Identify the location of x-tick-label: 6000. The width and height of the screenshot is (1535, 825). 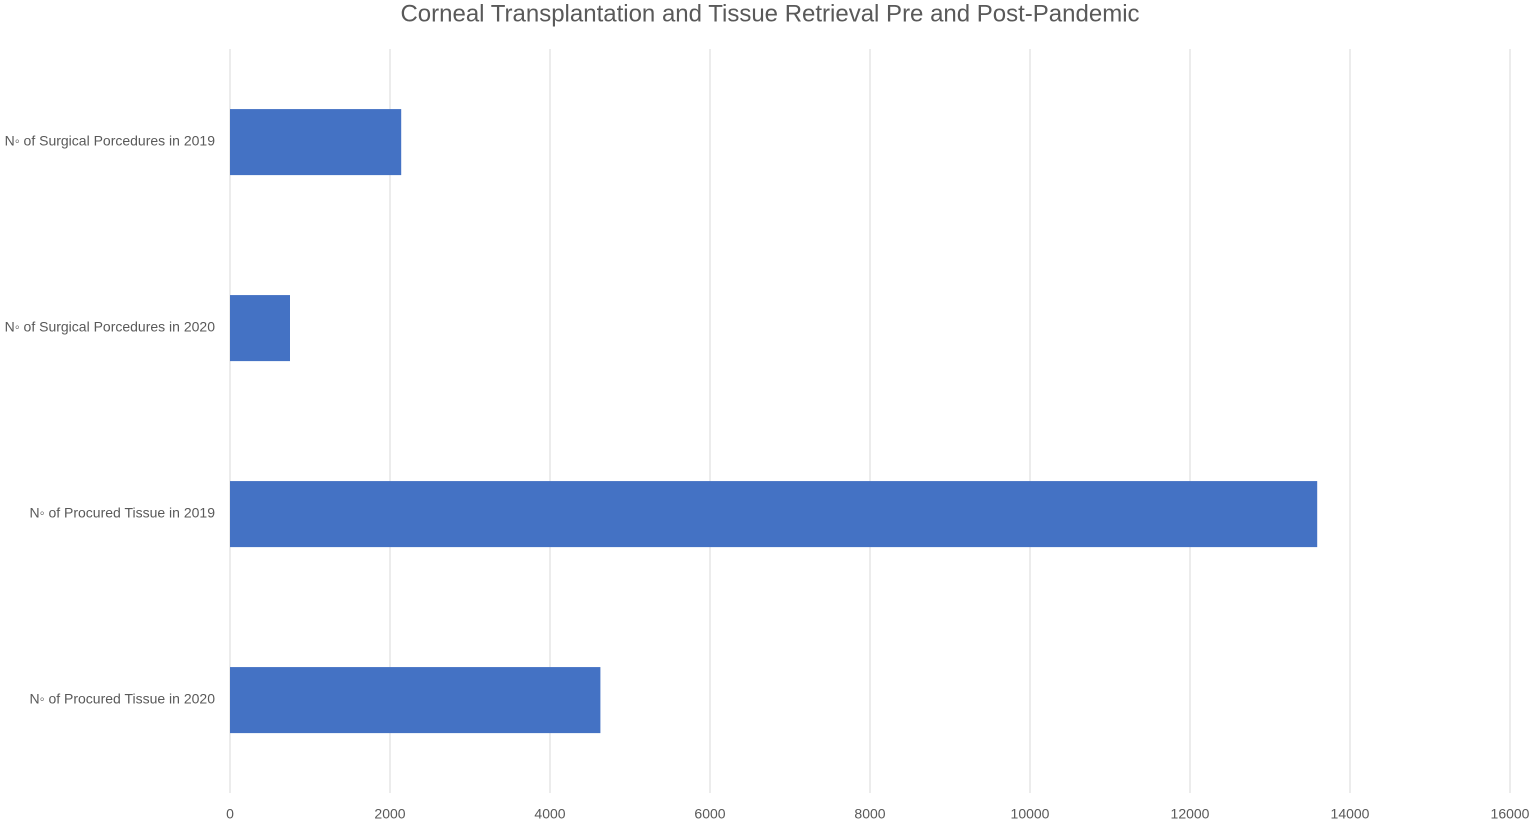
(709, 814).